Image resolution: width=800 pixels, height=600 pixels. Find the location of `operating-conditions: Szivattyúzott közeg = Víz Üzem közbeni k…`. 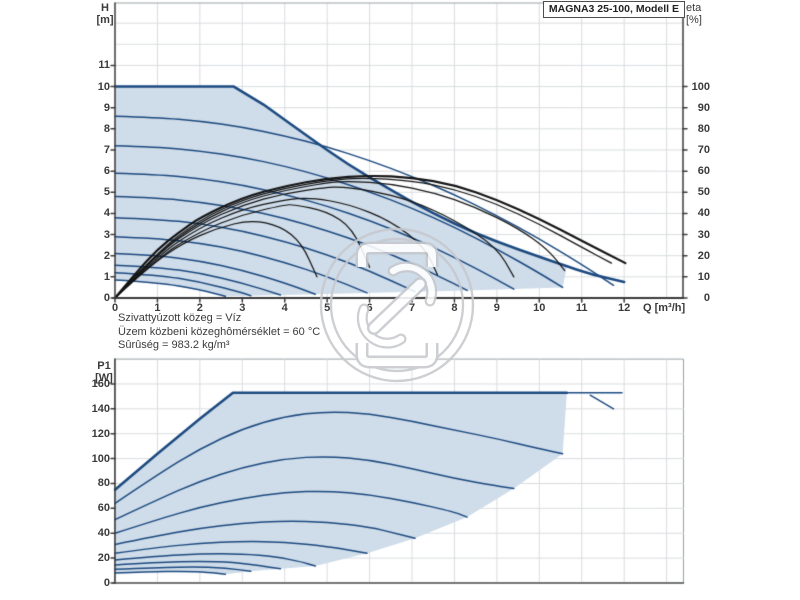

operating-conditions: Szivattyúzott közeg = Víz Üzem közbeni k… is located at coordinates (219, 332).